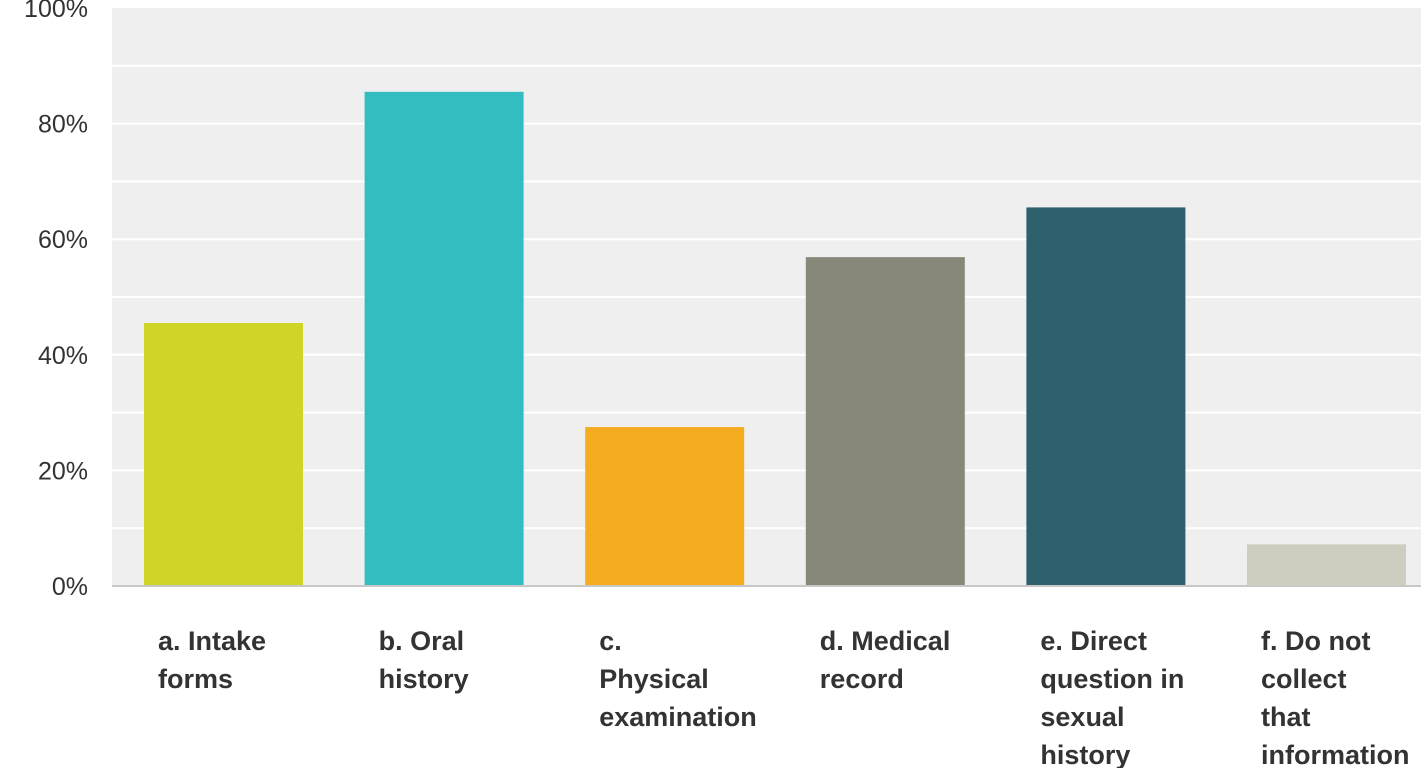 This screenshot has width=1421, height=768. I want to click on x-tick-label: d. Medical record, so click(885, 660).